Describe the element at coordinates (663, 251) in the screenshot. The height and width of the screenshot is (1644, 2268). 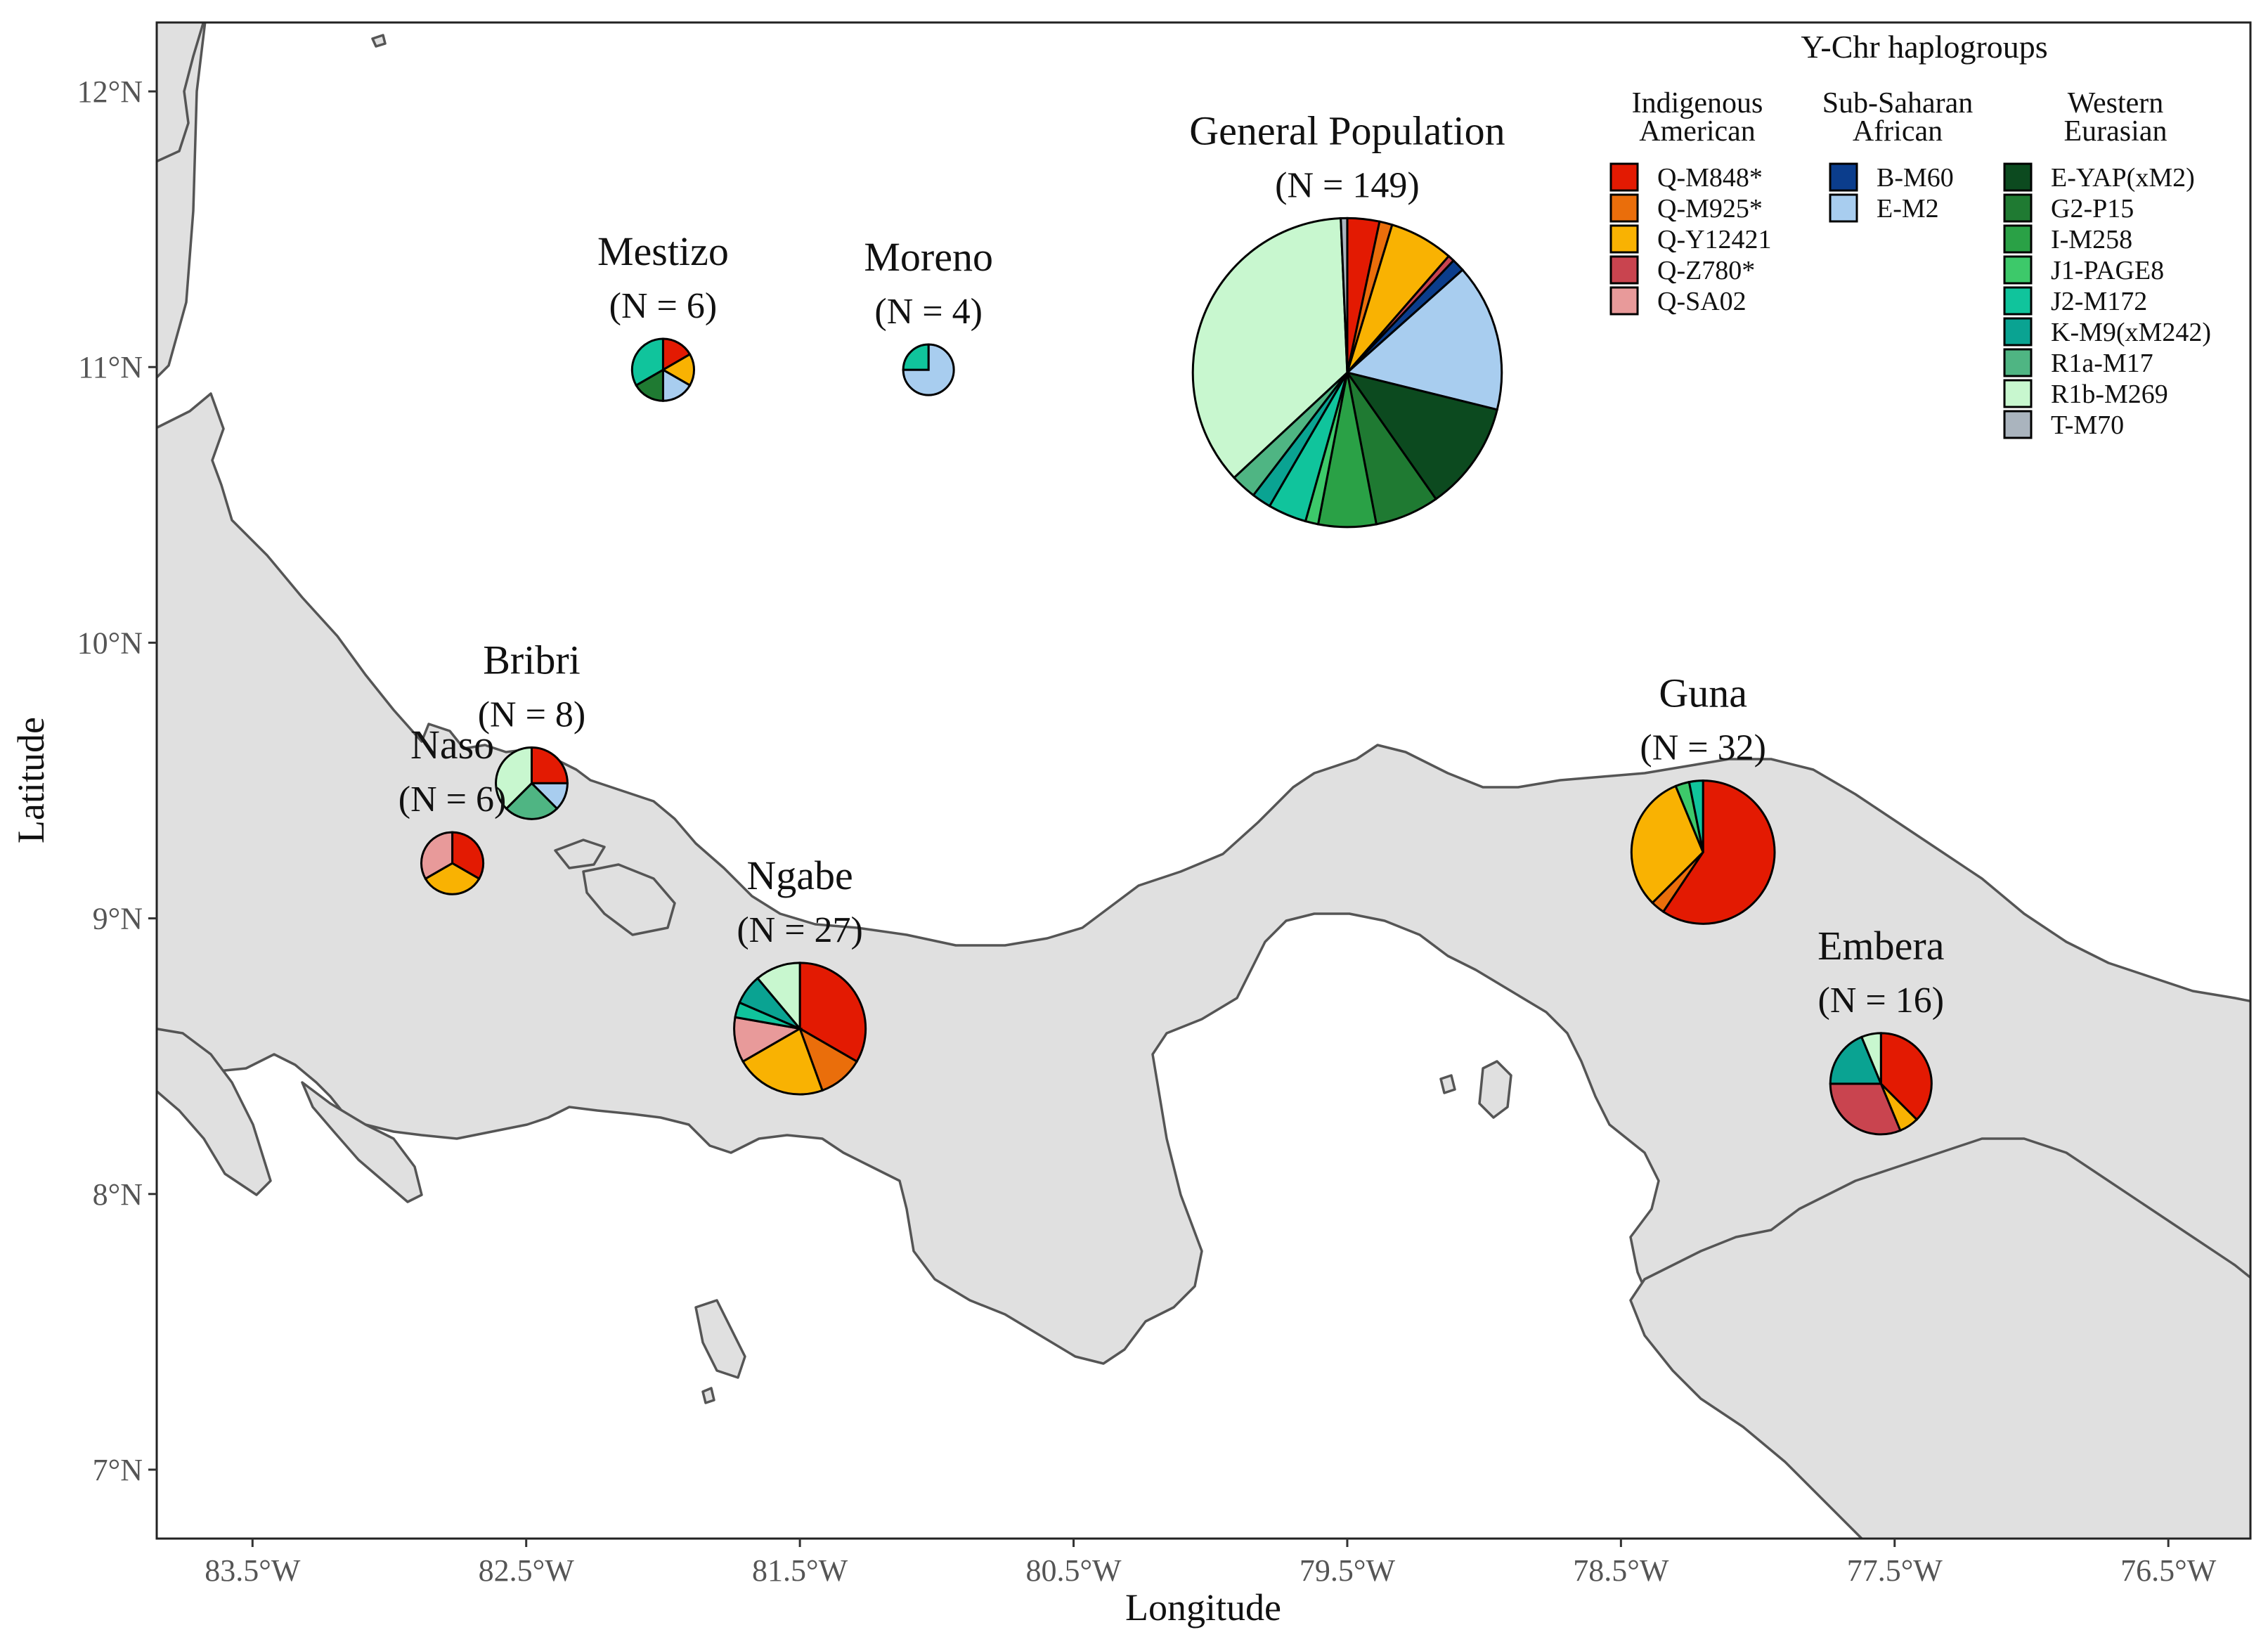
I see `population-name: Mestizo` at that location.